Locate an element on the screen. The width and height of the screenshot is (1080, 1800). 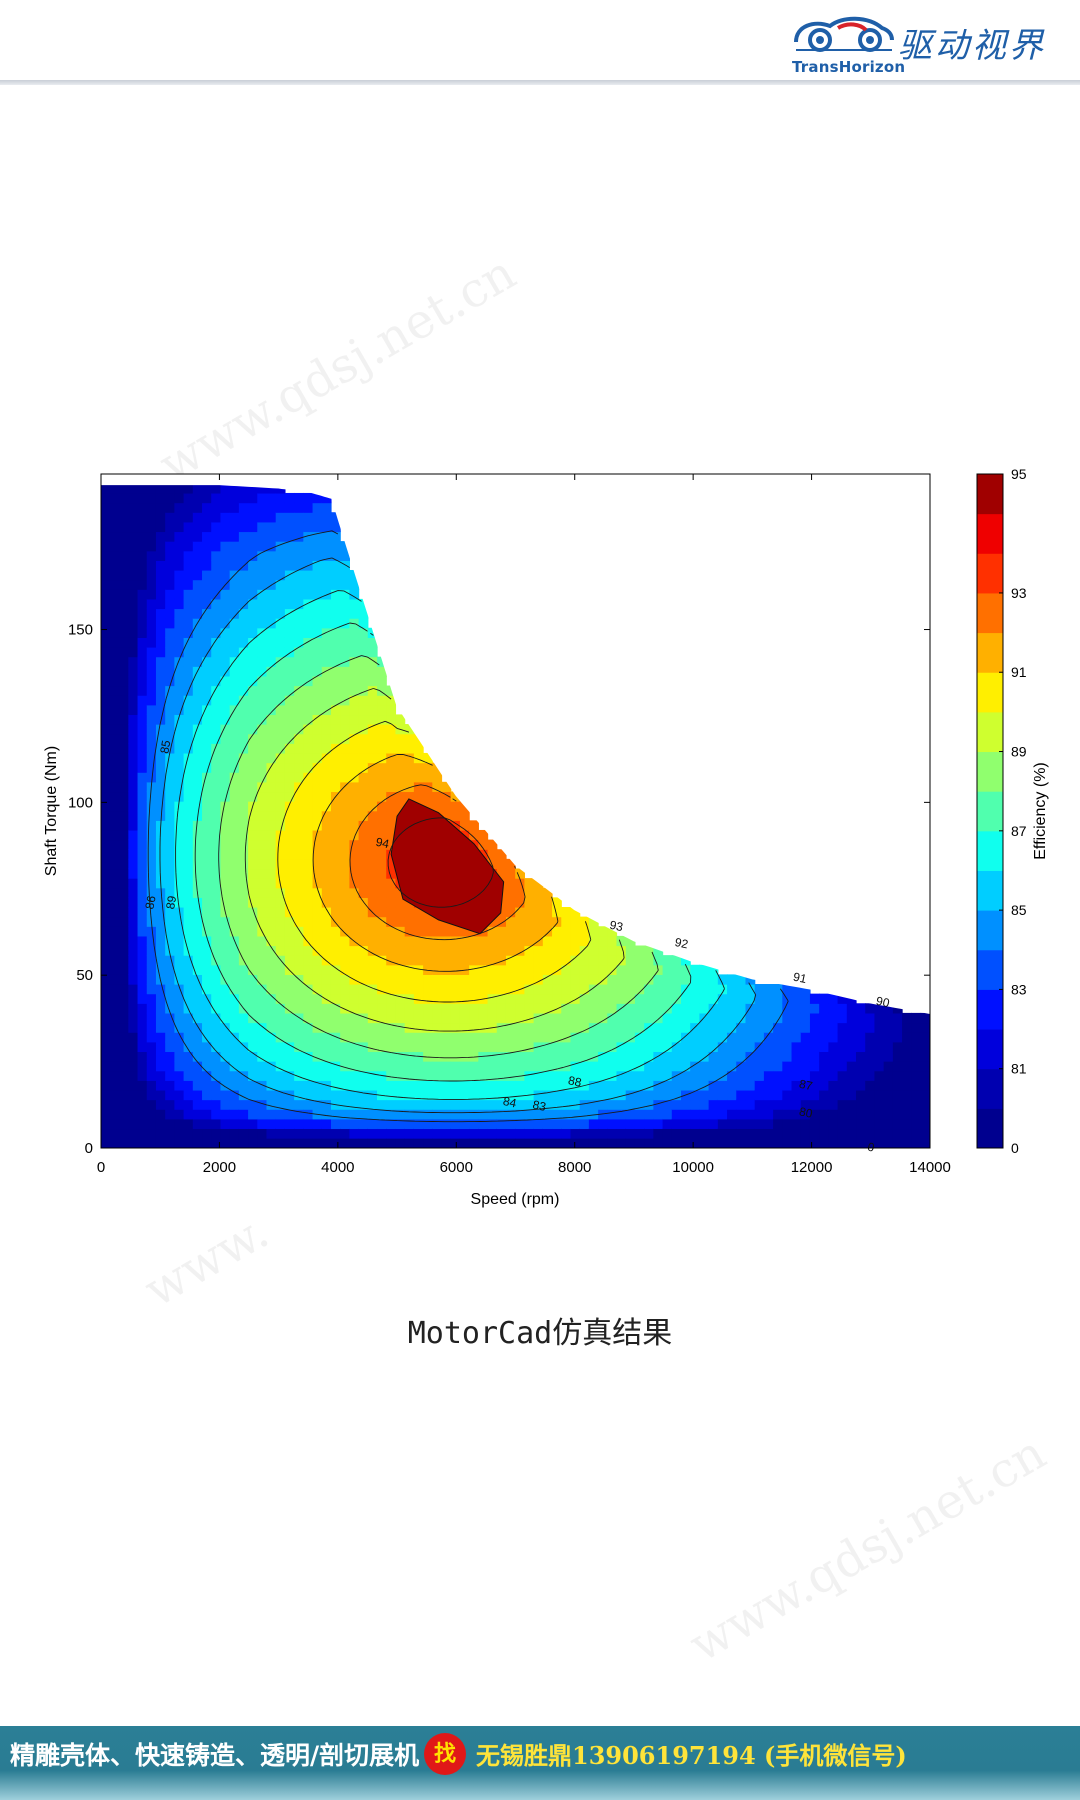
colorbar-segment is located at coordinates (990, 850).